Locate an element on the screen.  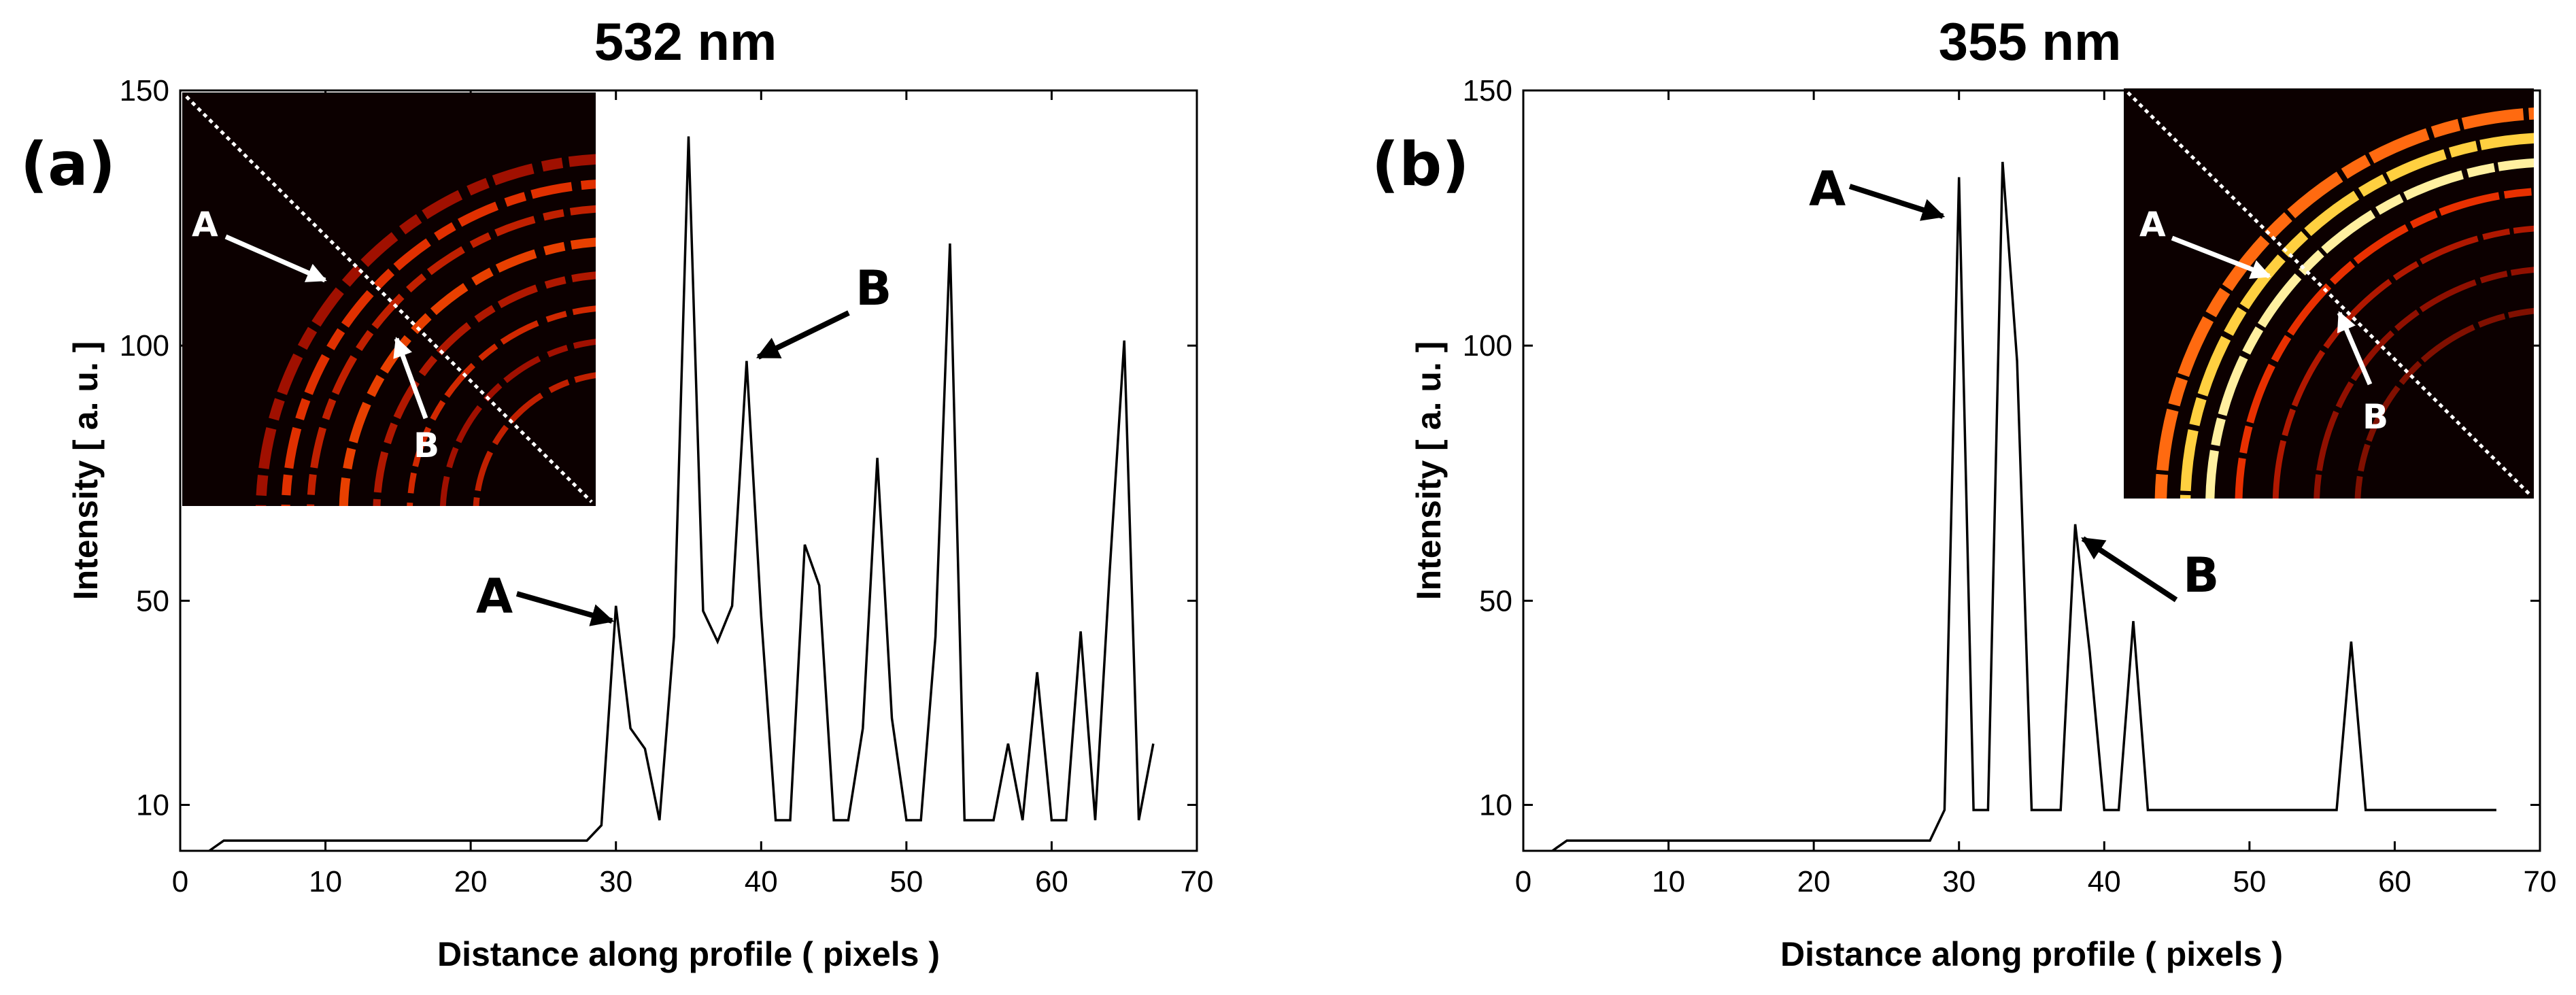
chart-title: 355 nm is located at coordinates (2030, 42).